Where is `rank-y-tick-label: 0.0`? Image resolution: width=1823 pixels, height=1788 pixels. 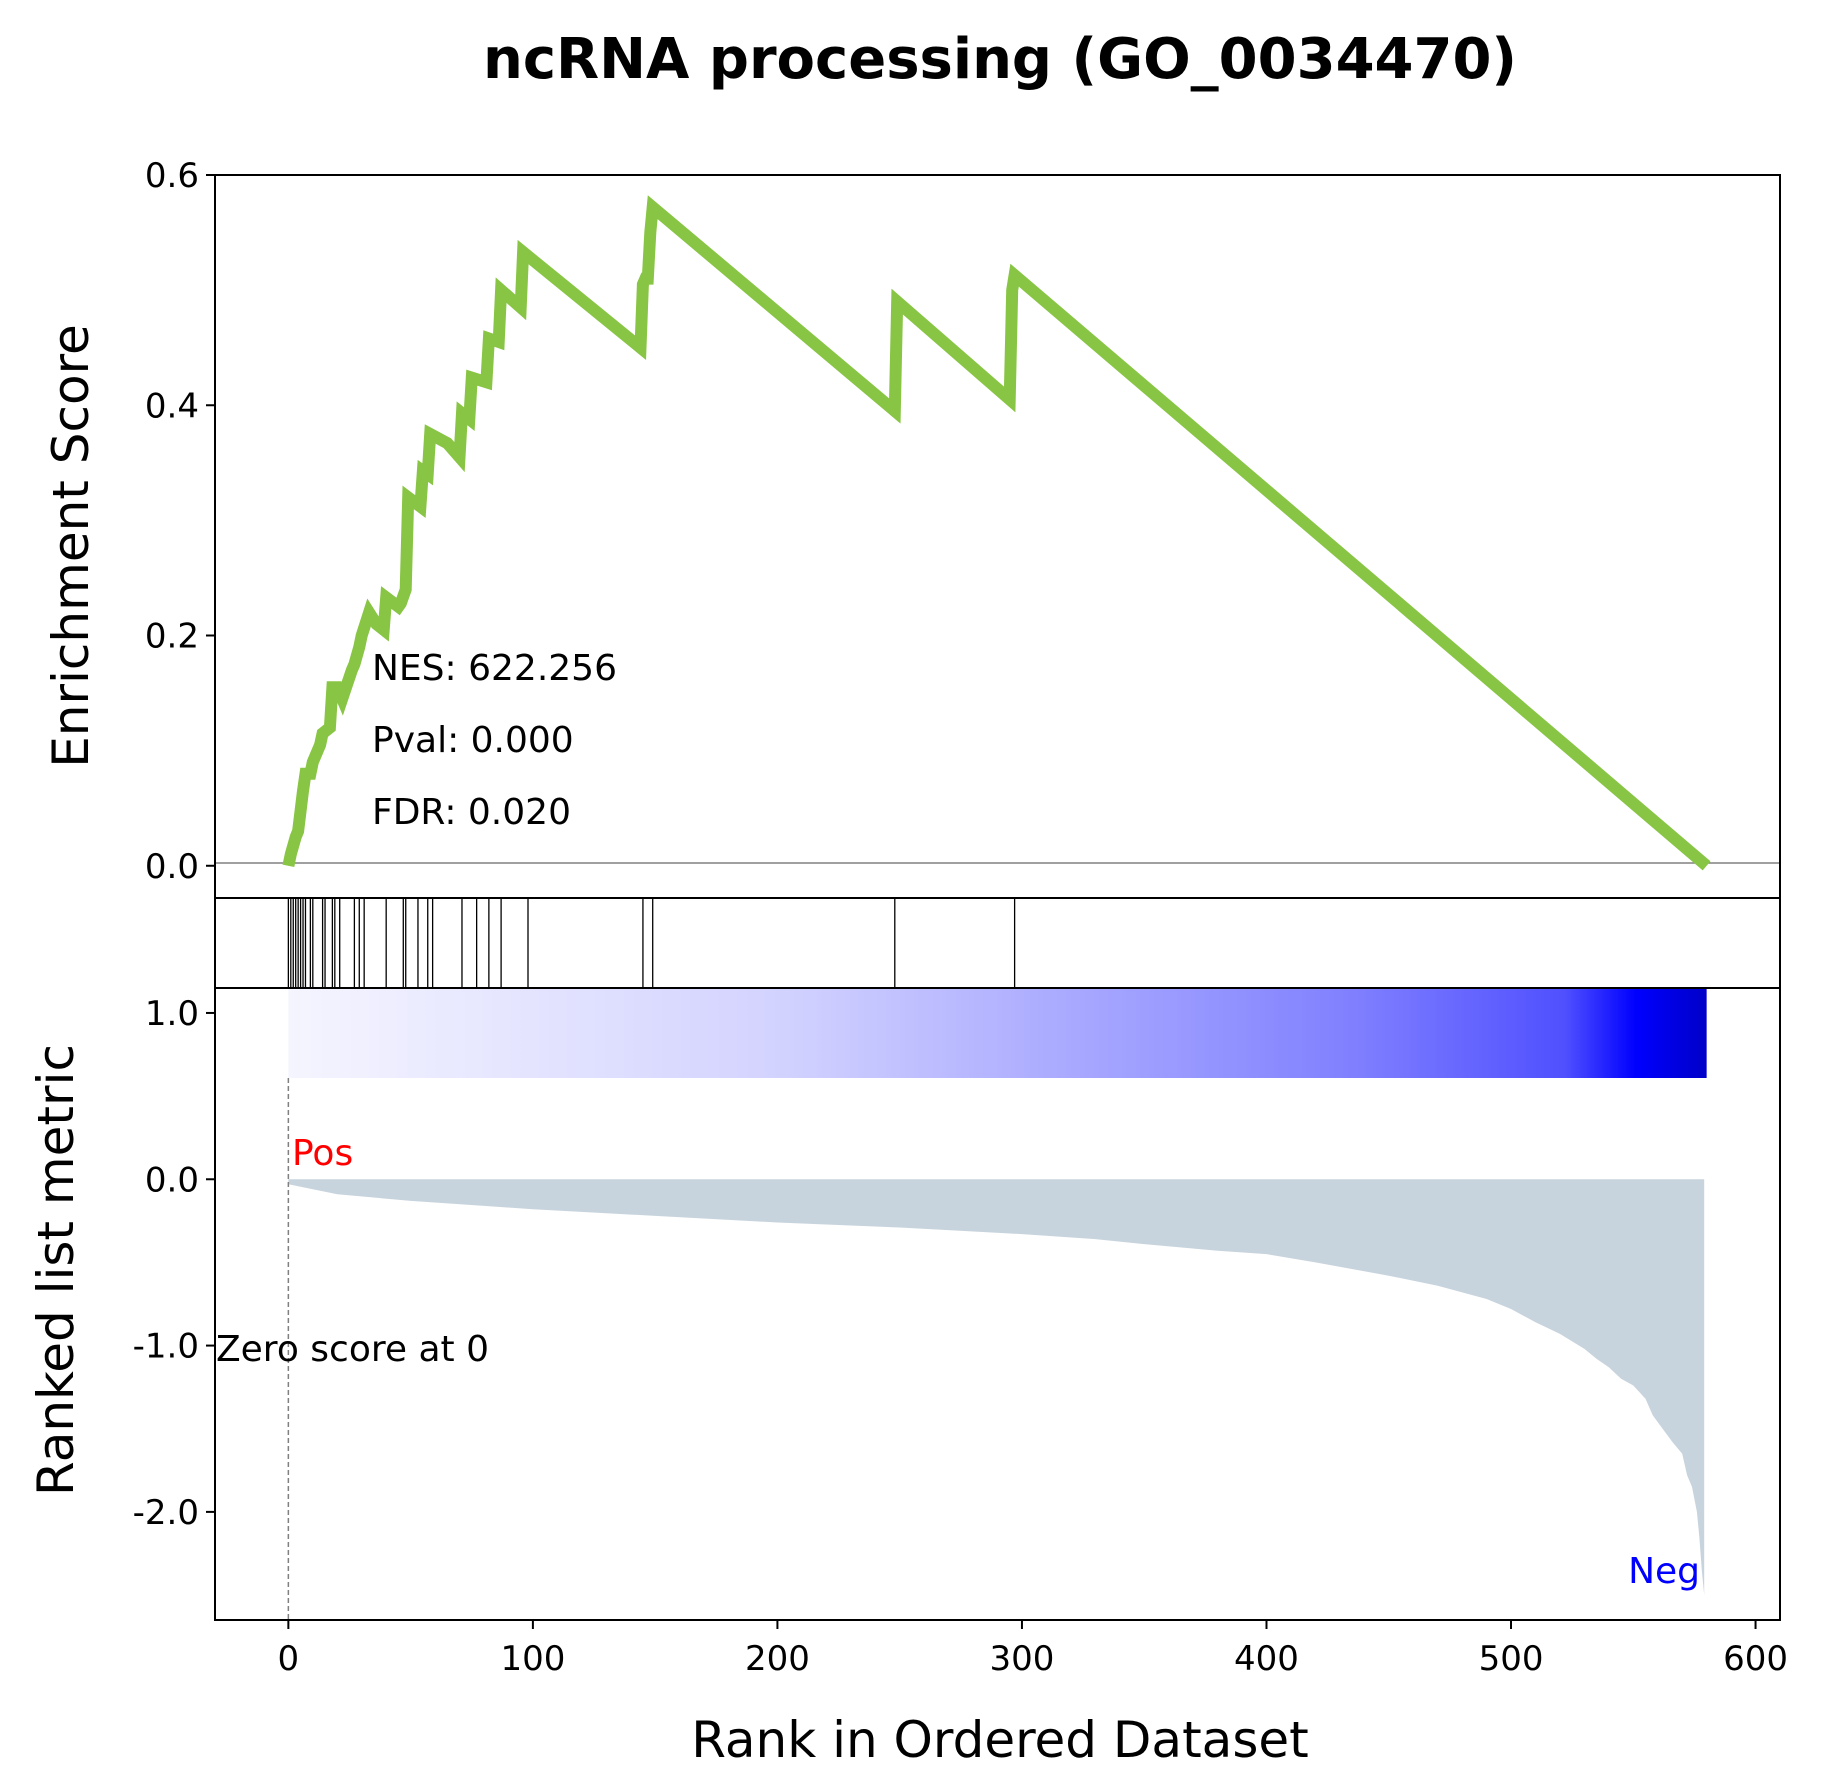
rank-y-tick-label: 0.0 is located at coordinates (172, 1180).